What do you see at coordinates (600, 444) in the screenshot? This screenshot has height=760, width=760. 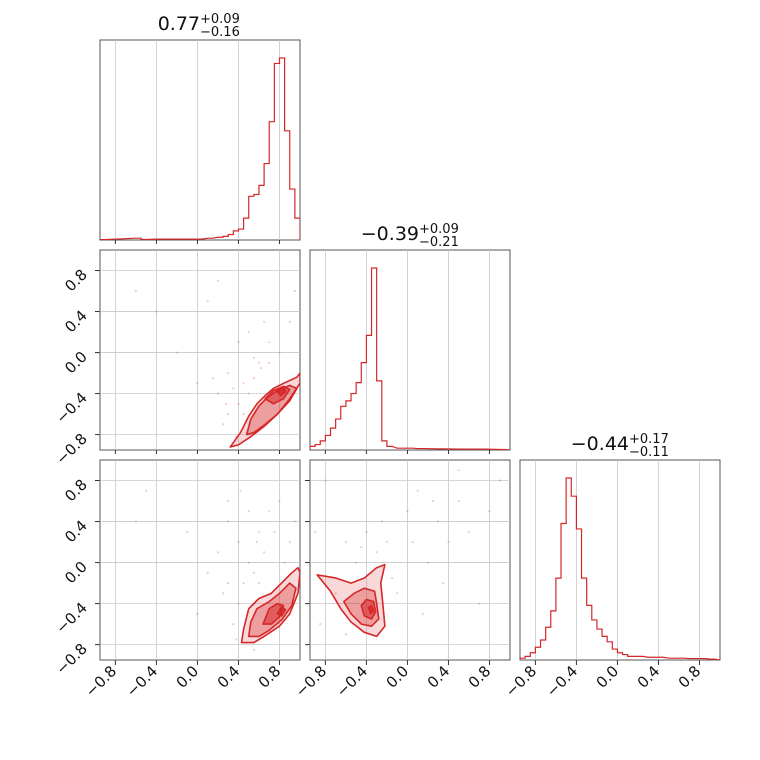 I see `title-value-p2: −0.44` at bounding box center [600, 444].